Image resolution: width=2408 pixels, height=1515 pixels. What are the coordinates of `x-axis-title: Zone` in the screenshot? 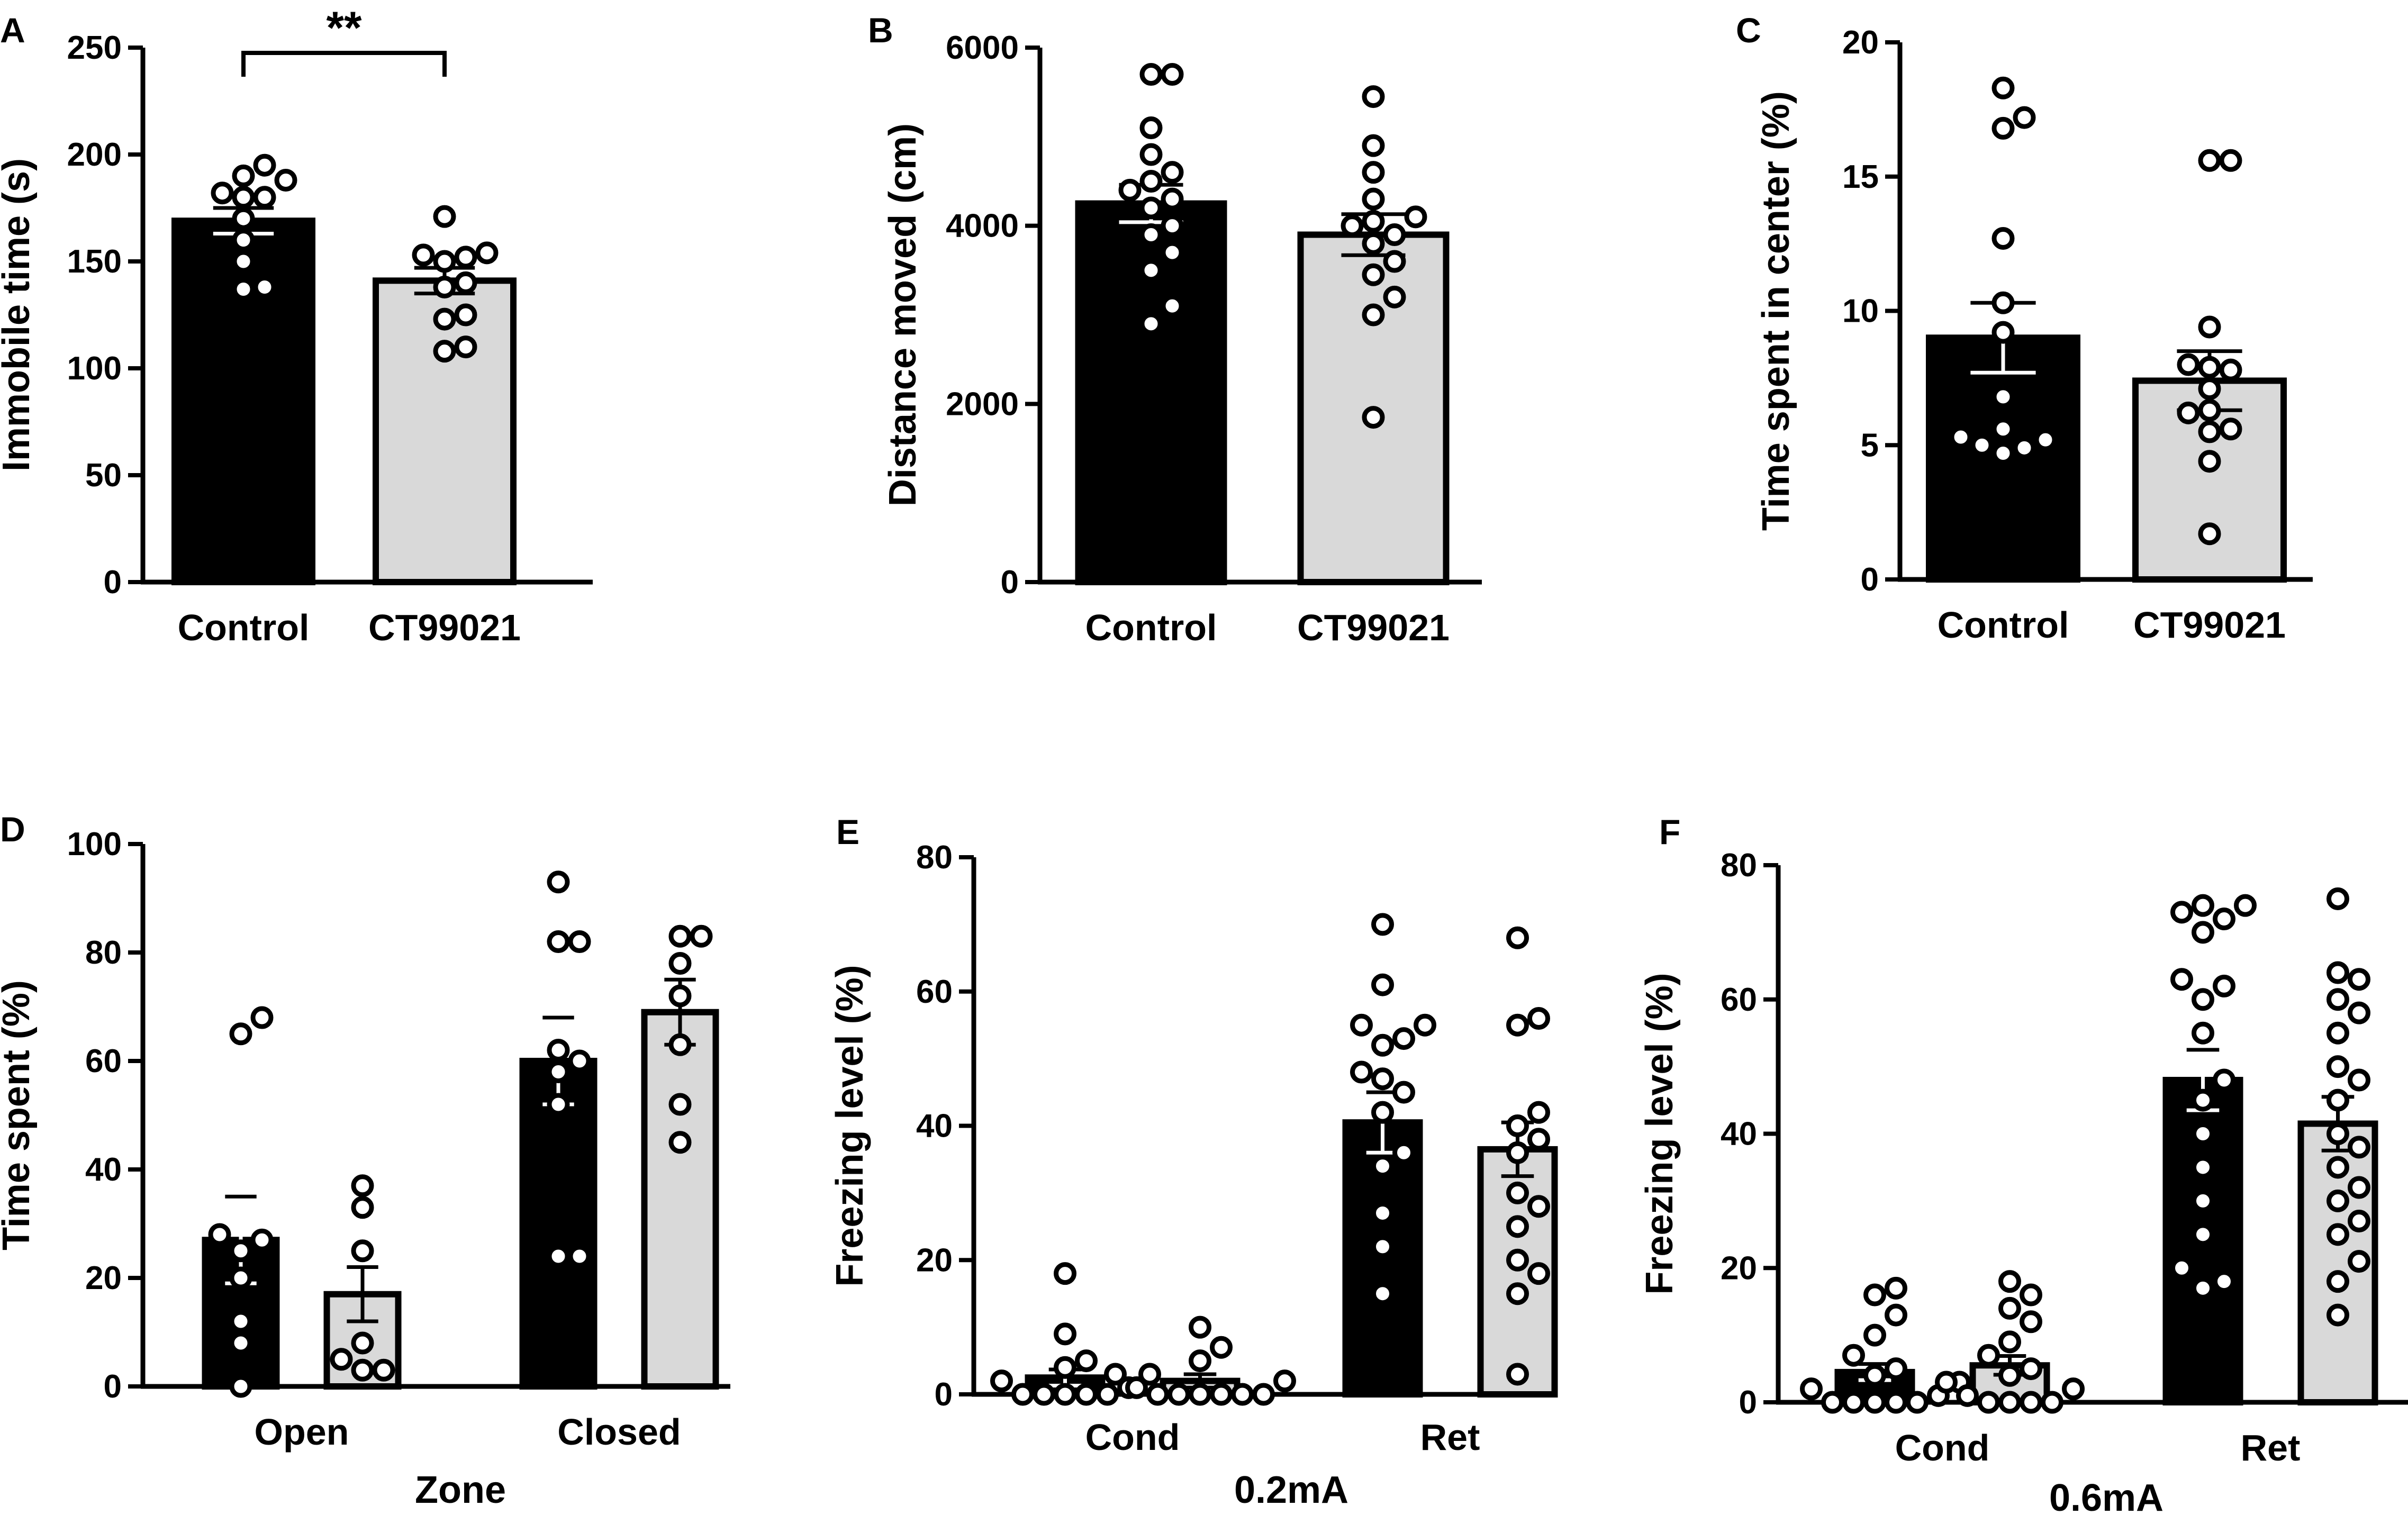 It's located at (461, 1490).